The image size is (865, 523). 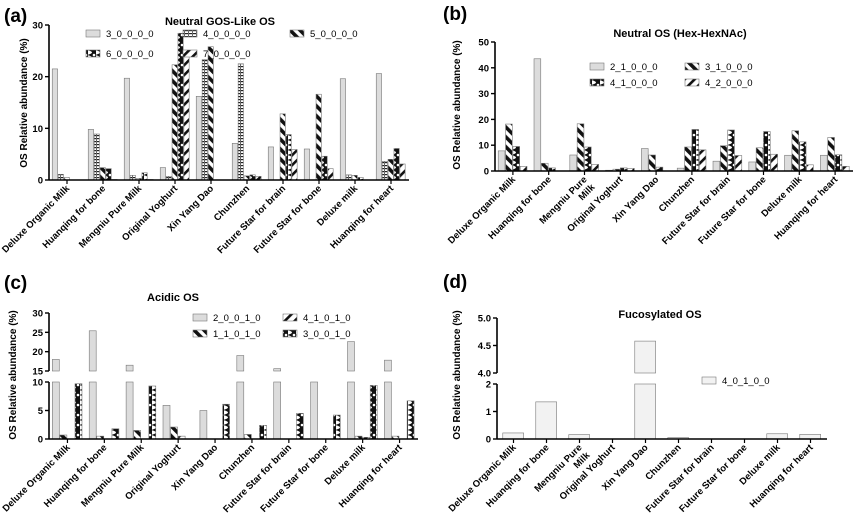 I want to click on legend-item: 4_1_0_1_0, so click(x=316, y=318).